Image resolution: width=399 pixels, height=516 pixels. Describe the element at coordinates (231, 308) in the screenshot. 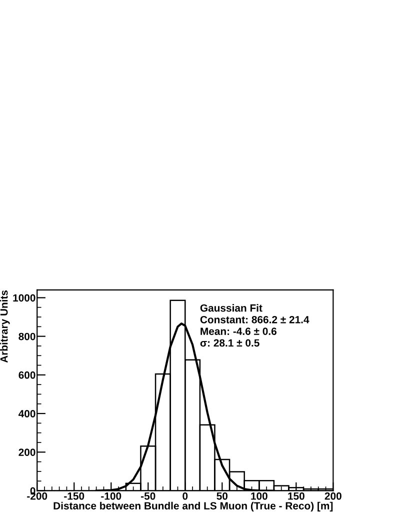

I see `annotation: Gaussian Fit` at that location.